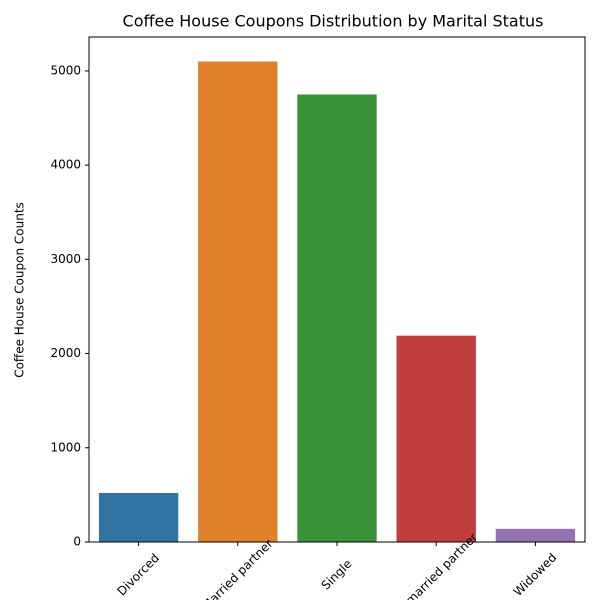  I want to click on y-tick-label: 1000, so click(65, 447).